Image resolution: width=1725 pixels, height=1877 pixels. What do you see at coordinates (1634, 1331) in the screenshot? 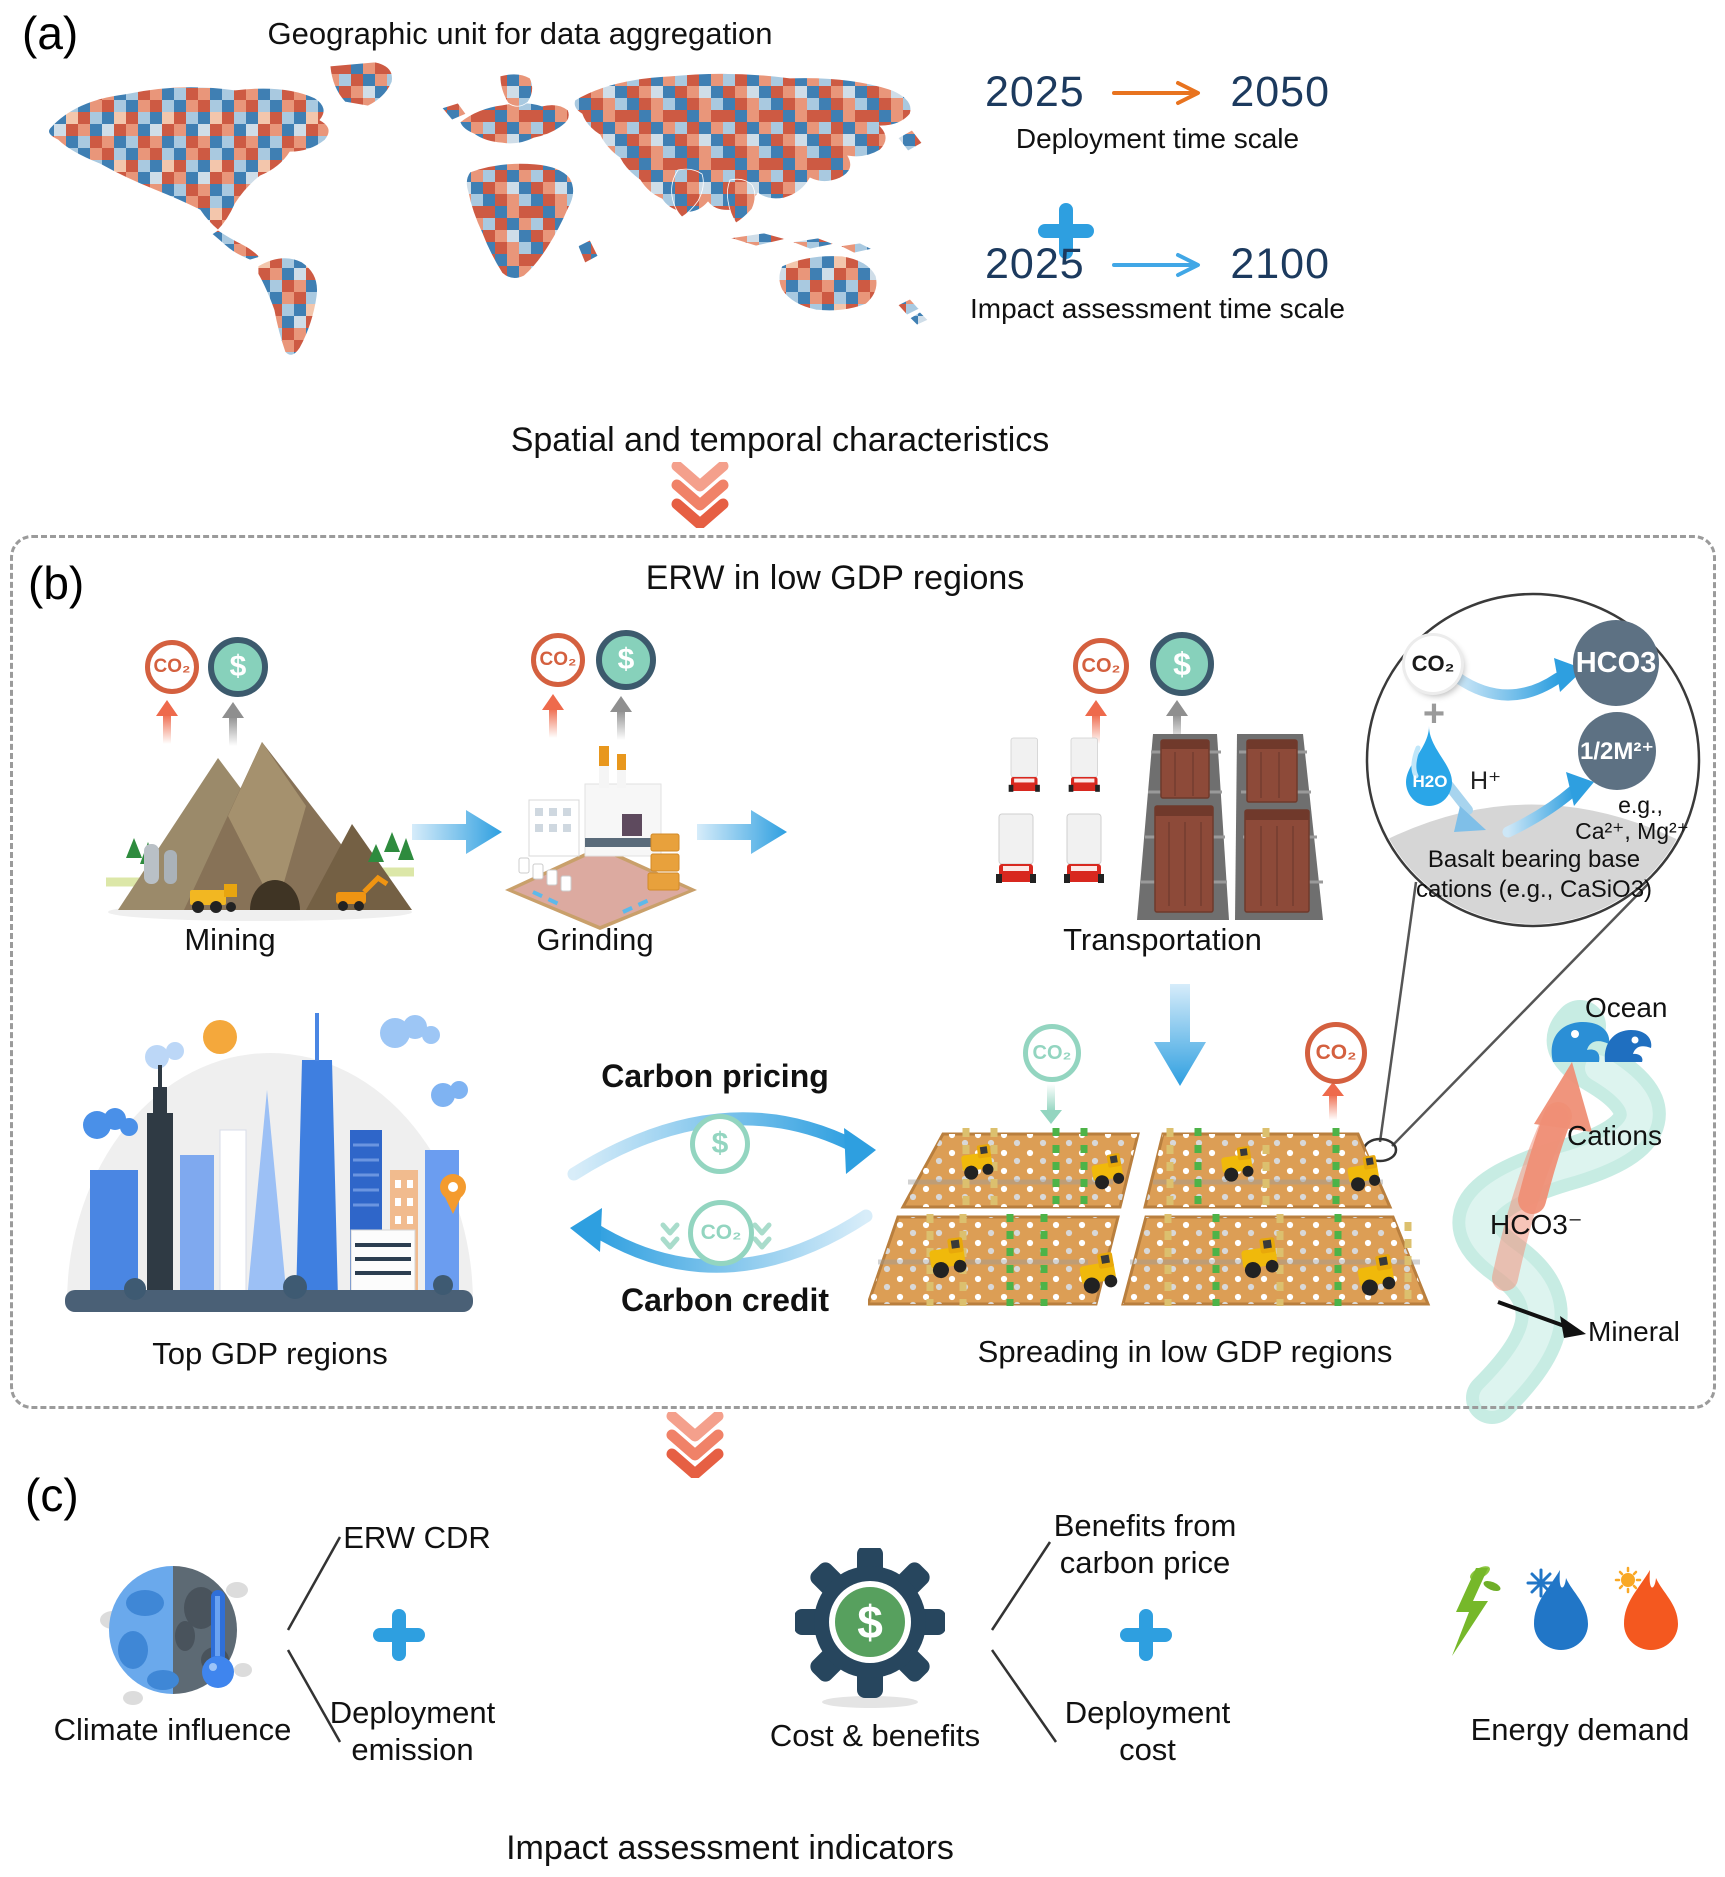
I see `mineral-label: Mineral` at bounding box center [1634, 1331].